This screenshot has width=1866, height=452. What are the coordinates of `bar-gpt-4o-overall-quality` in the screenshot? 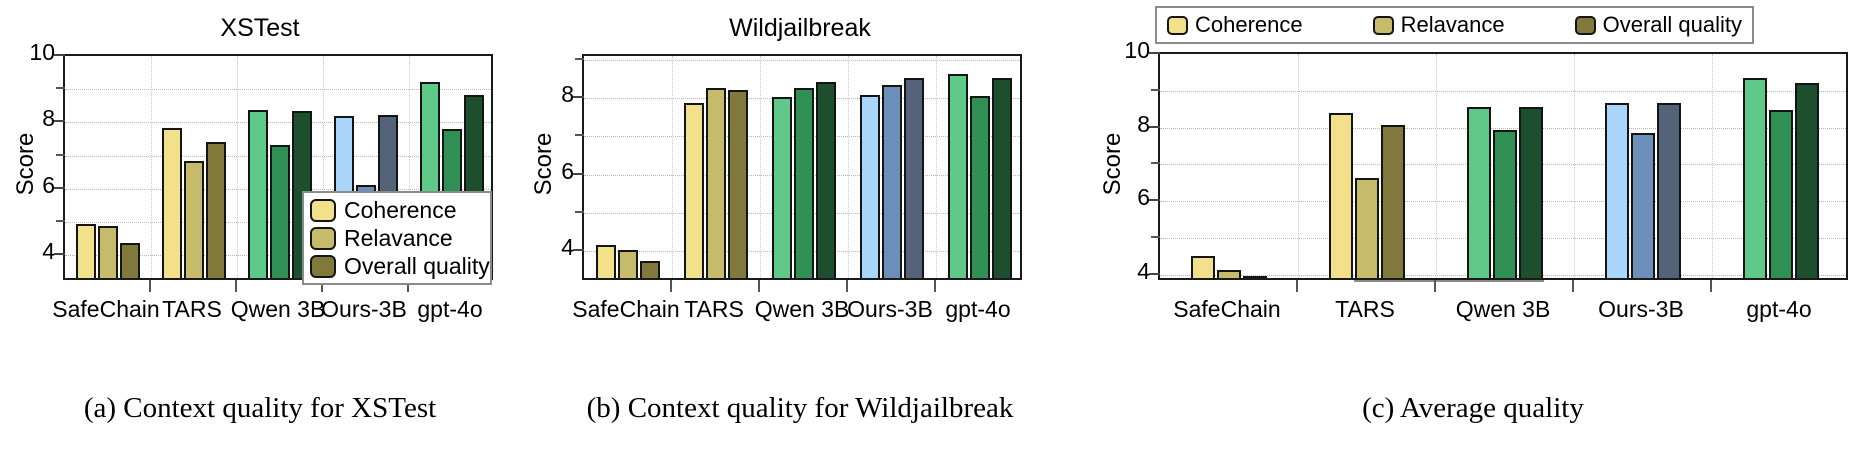 It's located at (1807, 180).